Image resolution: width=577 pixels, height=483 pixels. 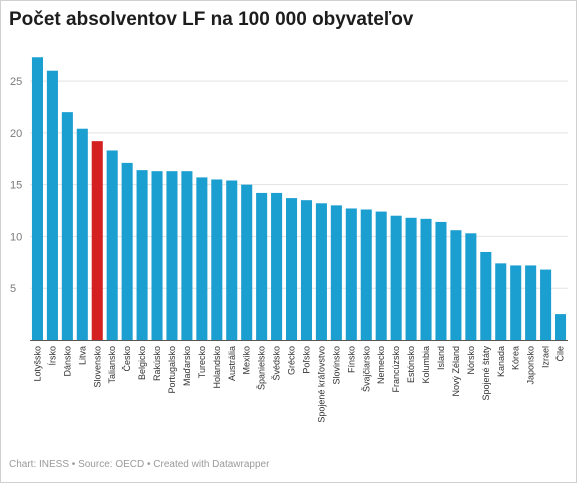 What do you see at coordinates (336, 365) in the screenshot?
I see `x-tick-label: Slovinsko` at bounding box center [336, 365].